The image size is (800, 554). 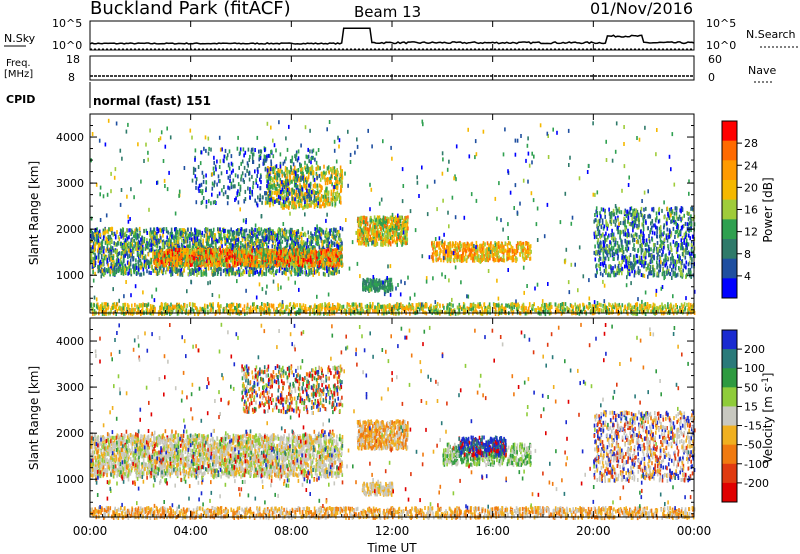 What do you see at coordinates (20, 38) in the screenshot?
I see `nsky-label: N.Sky` at bounding box center [20, 38].